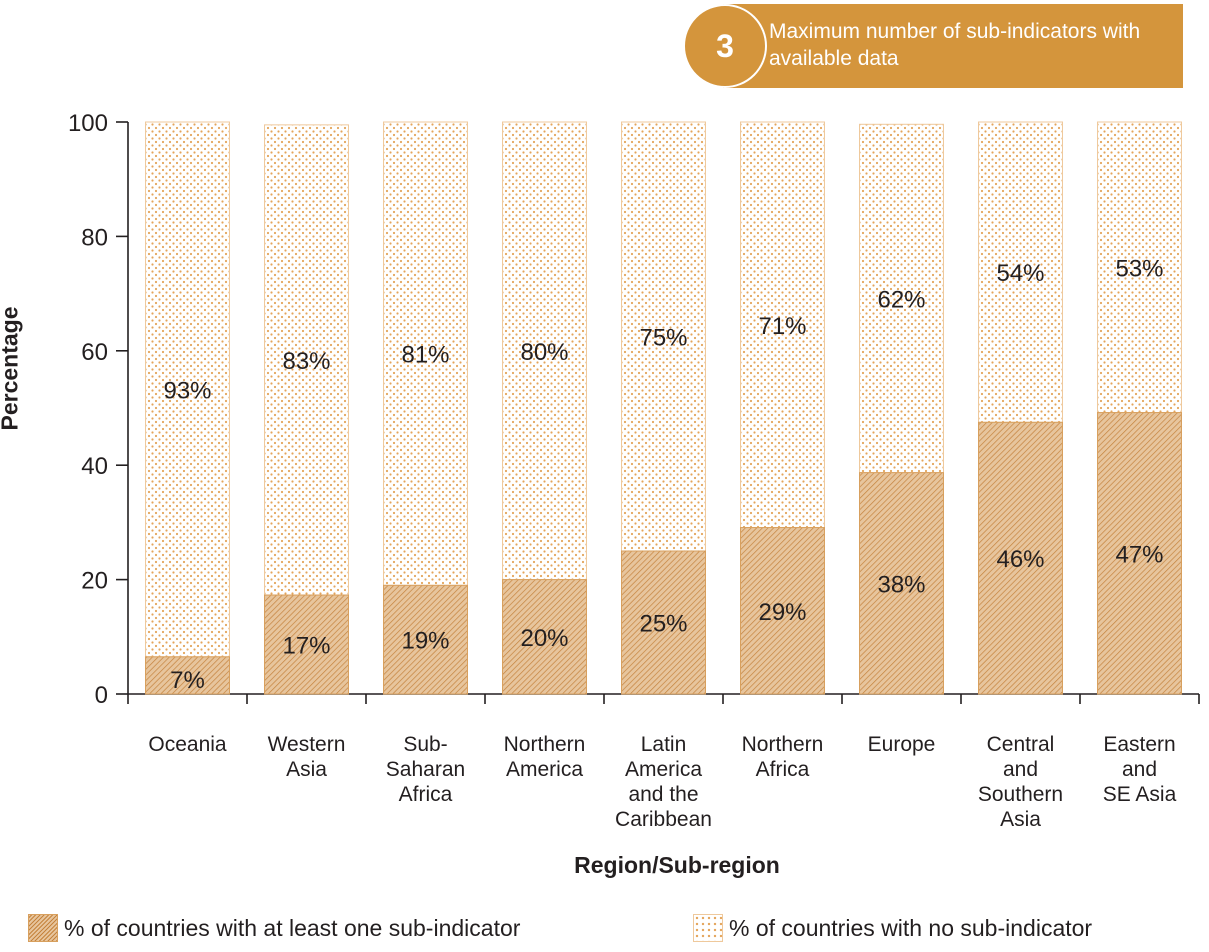 The image size is (1209, 952). I want to click on bar-label-at-least-one: 20%, so click(544, 638).